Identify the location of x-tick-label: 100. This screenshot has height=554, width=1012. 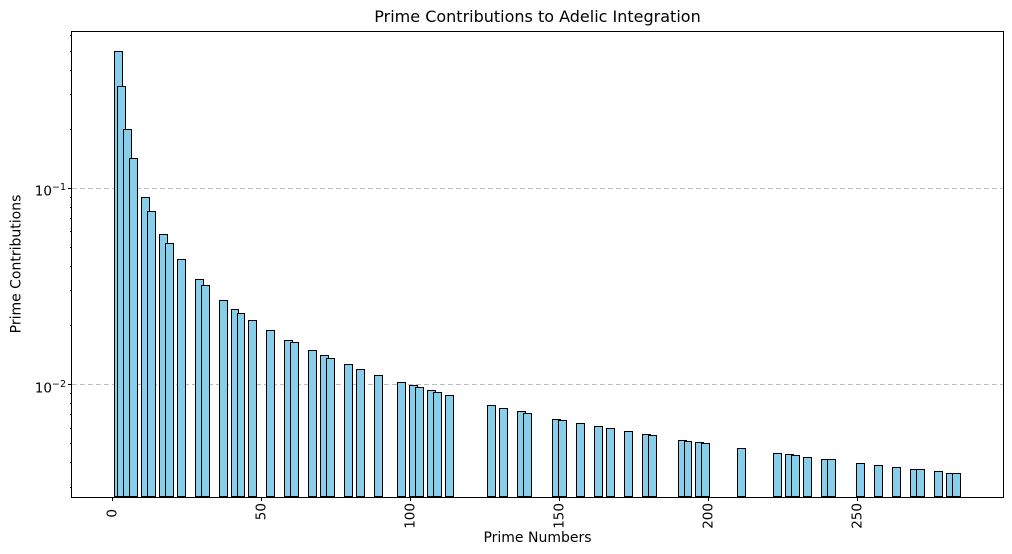
(410, 516).